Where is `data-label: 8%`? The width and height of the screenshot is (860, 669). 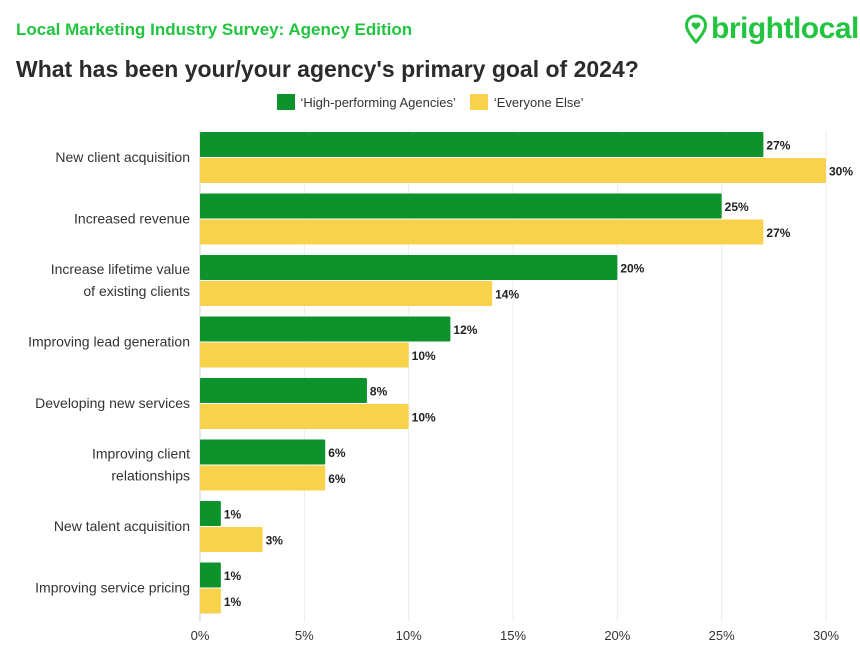
data-label: 8% is located at coordinates (379, 392).